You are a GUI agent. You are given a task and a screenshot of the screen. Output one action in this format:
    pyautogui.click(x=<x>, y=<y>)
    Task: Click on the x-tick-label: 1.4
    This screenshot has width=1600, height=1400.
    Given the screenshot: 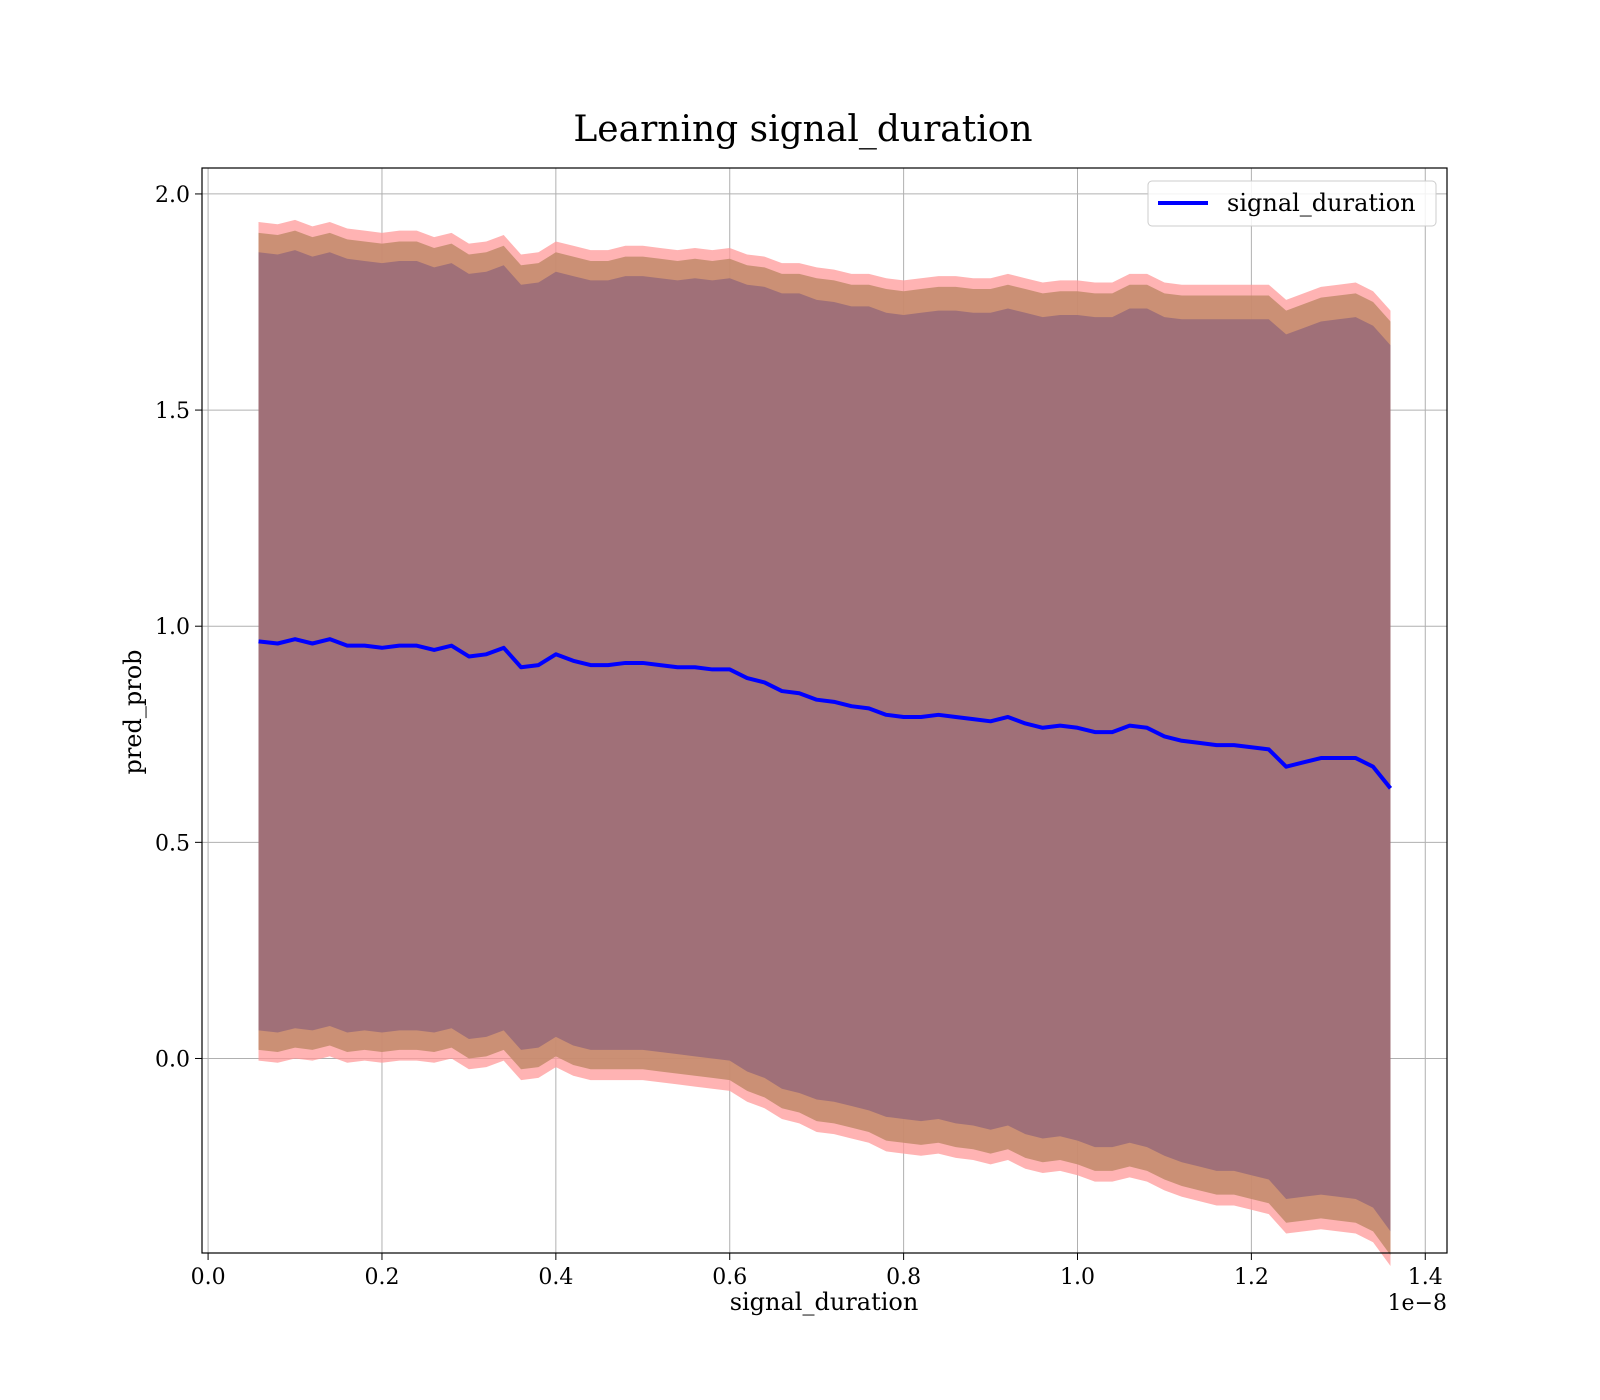 What is the action you would take?
    pyautogui.click(x=1425, y=1277)
    